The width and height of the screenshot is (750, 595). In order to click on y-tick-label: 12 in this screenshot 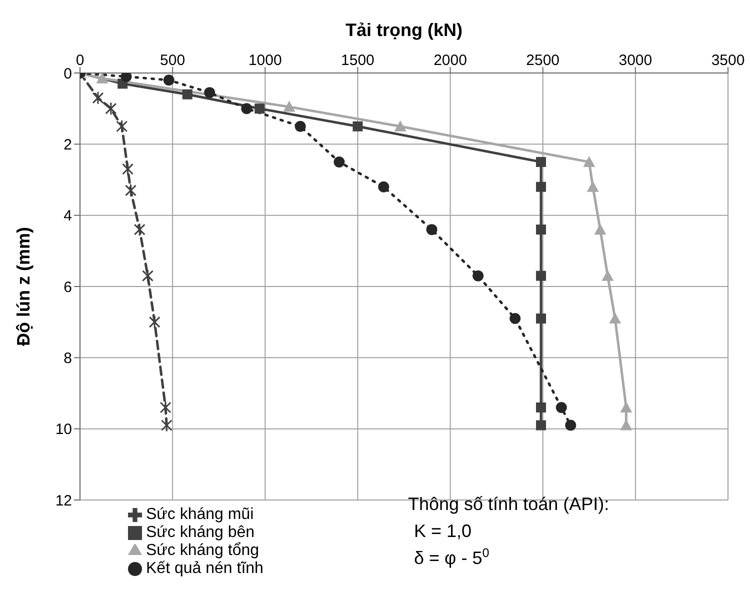, I will do `click(63, 501)`.